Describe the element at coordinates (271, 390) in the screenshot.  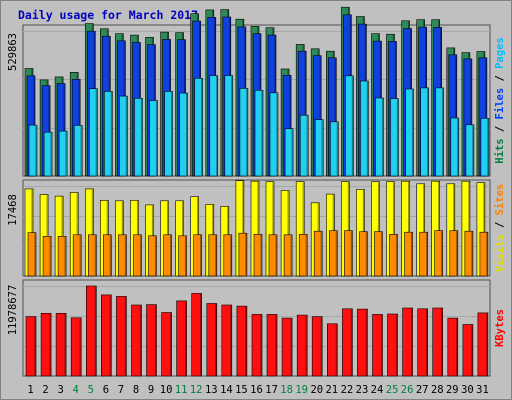
I see `x-tick-label: 17` at that location.